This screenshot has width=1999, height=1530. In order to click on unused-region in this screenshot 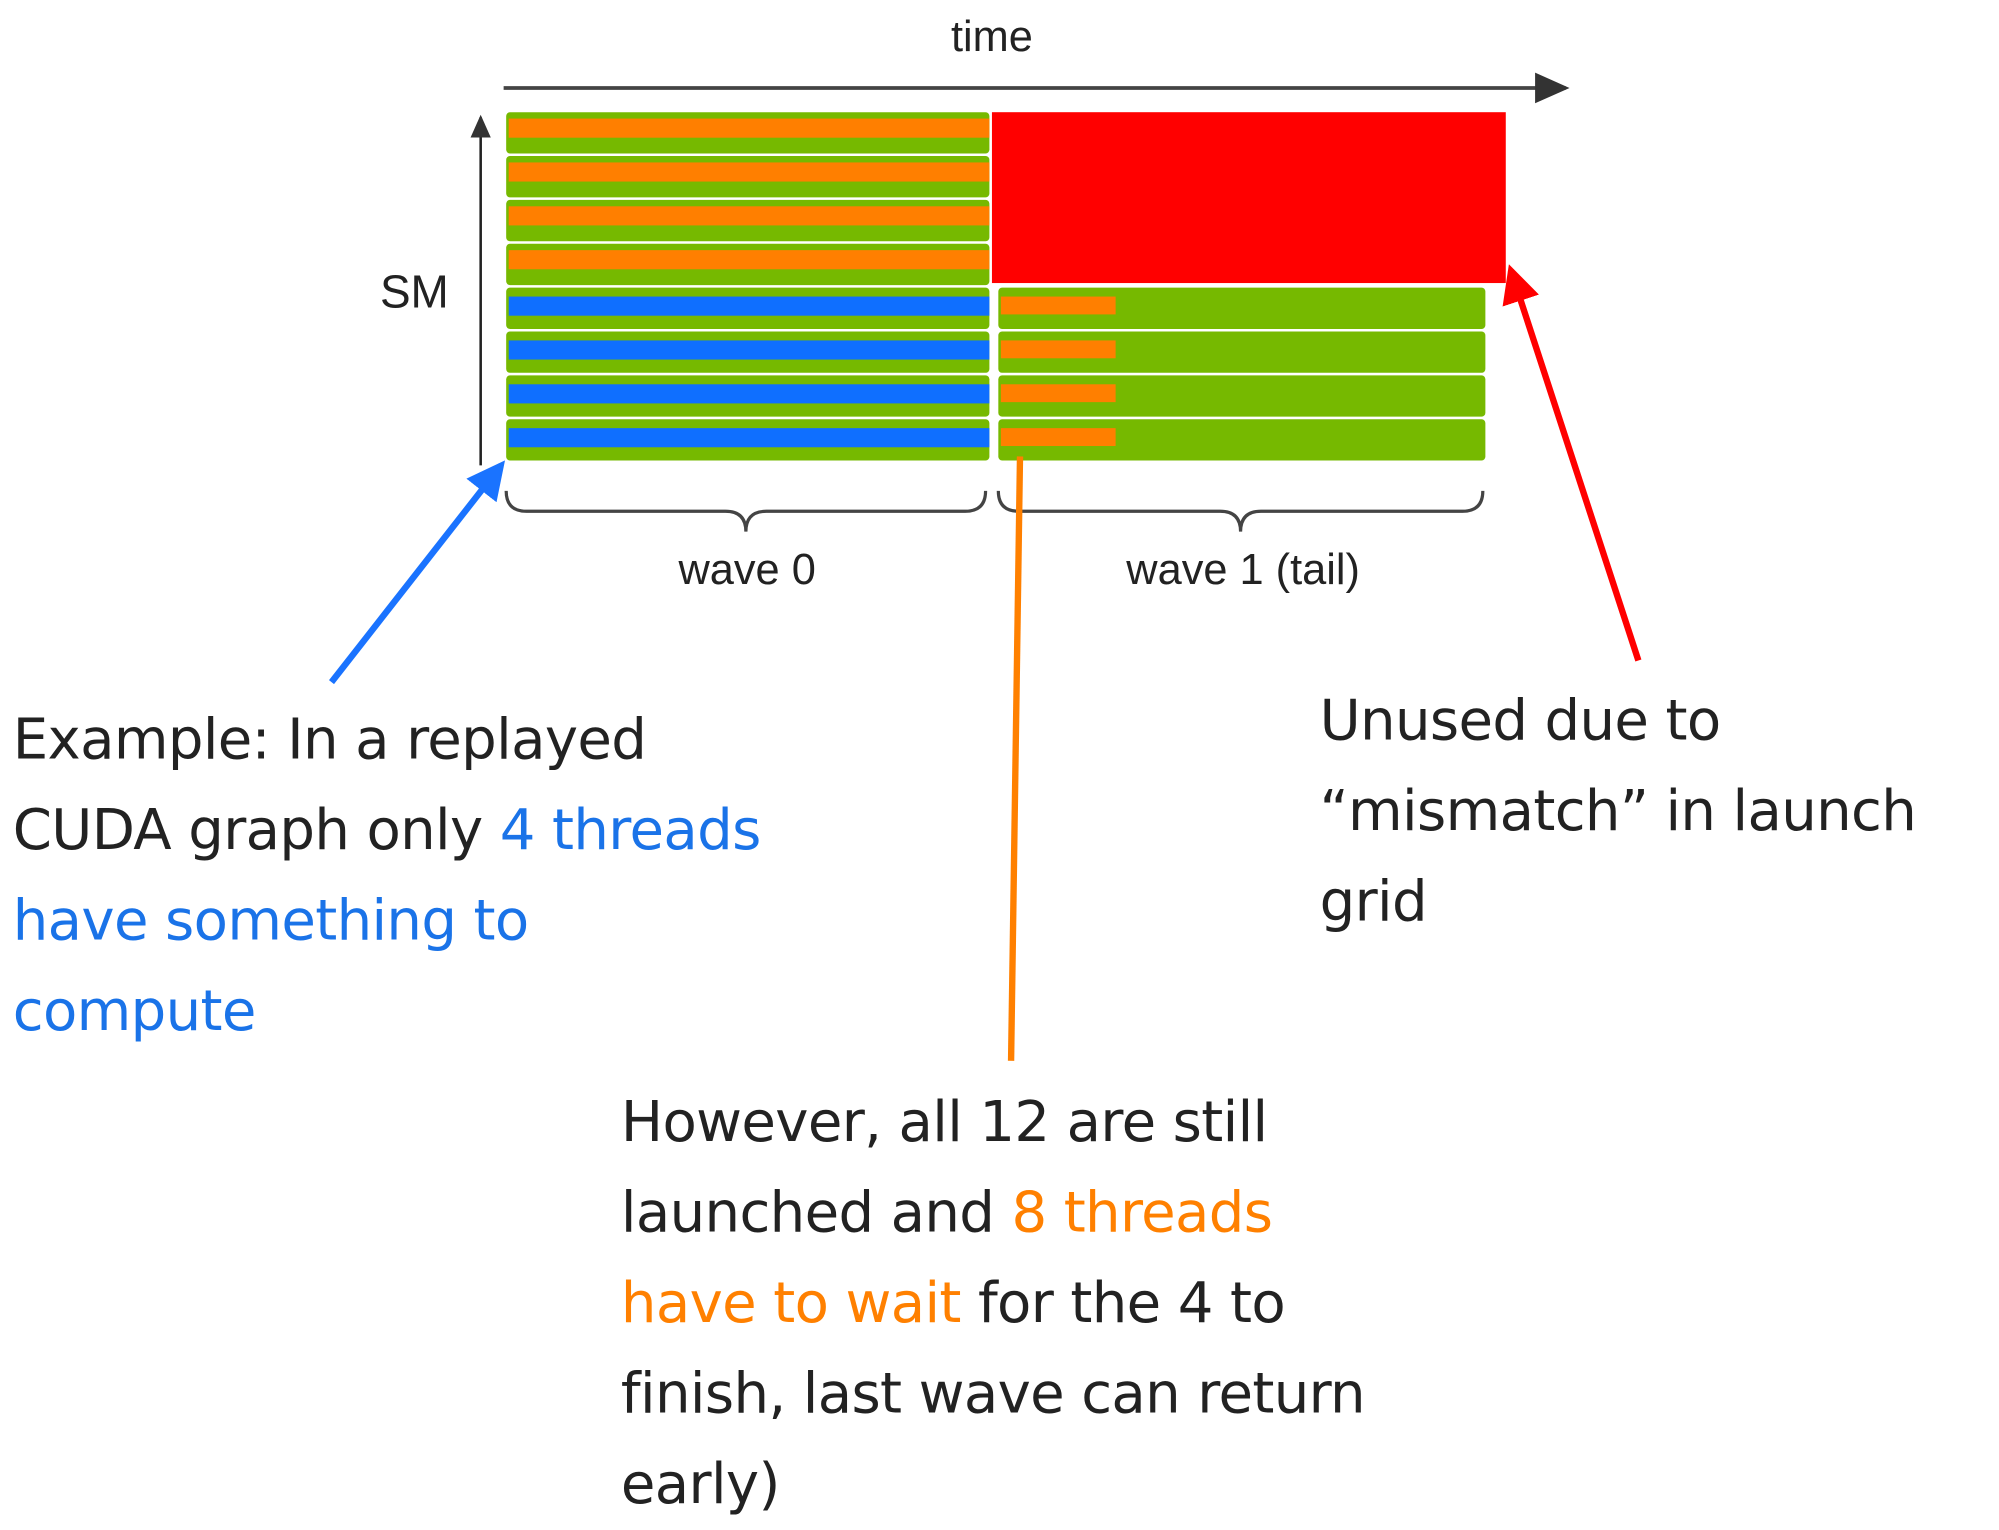, I will do `click(1248, 198)`.